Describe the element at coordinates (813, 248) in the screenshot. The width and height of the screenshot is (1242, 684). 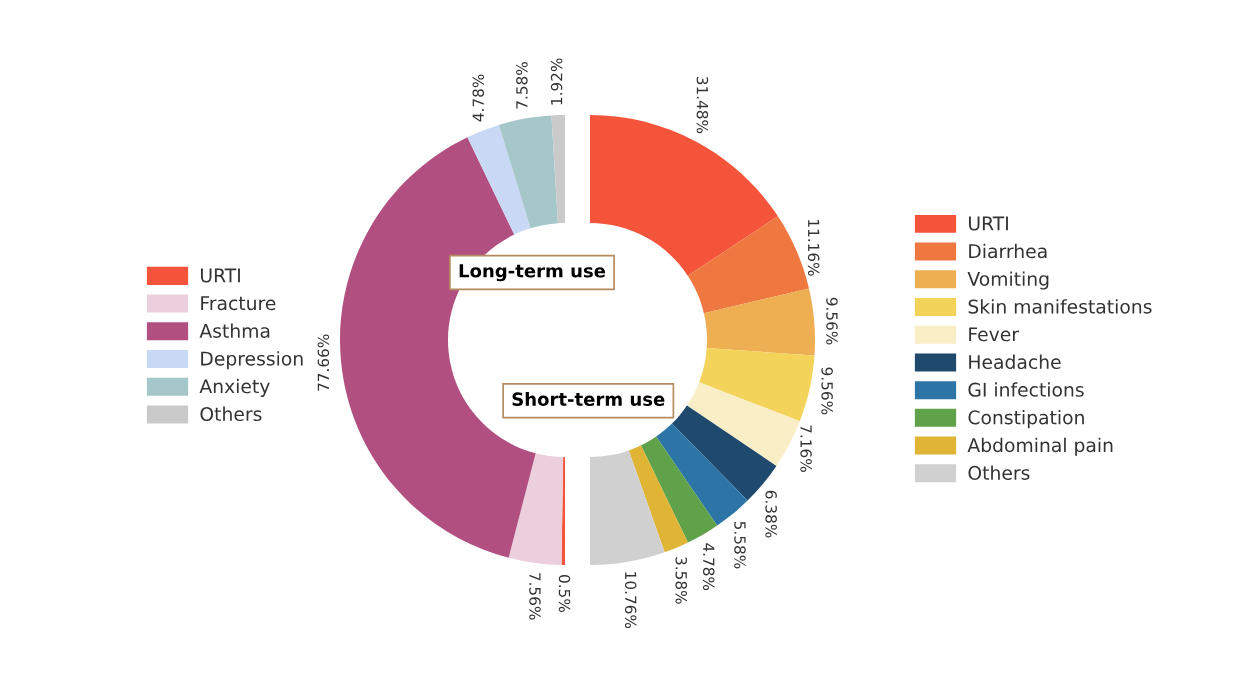
I see `data-label: 11.16%` at that location.